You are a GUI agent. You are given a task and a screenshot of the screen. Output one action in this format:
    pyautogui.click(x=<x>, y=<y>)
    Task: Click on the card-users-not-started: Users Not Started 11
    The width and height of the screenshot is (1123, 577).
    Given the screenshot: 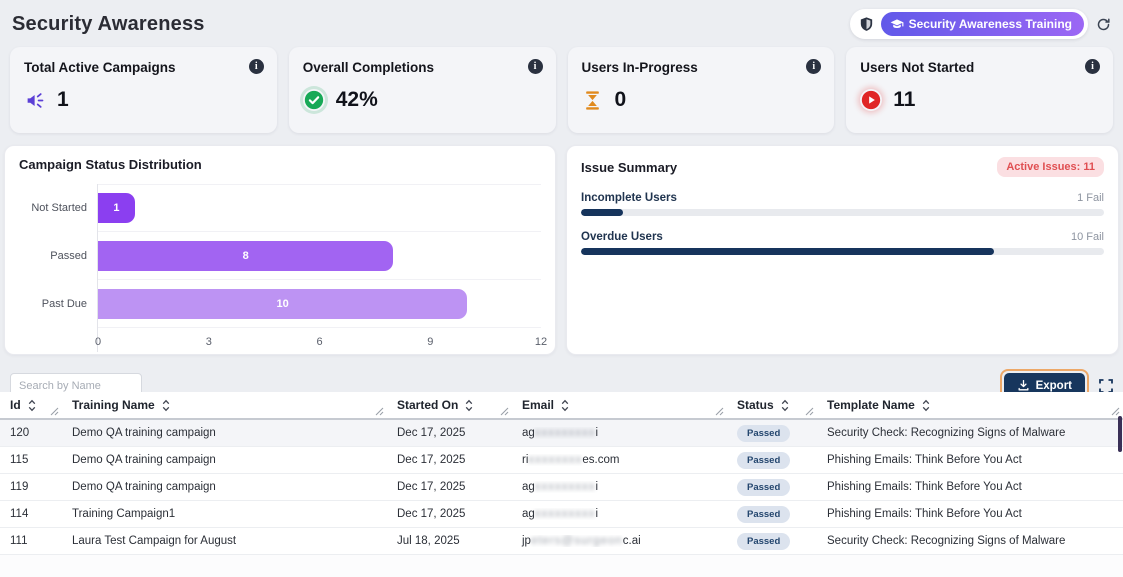 What is the action you would take?
    pyautogui.click(x=979, y=90)
    